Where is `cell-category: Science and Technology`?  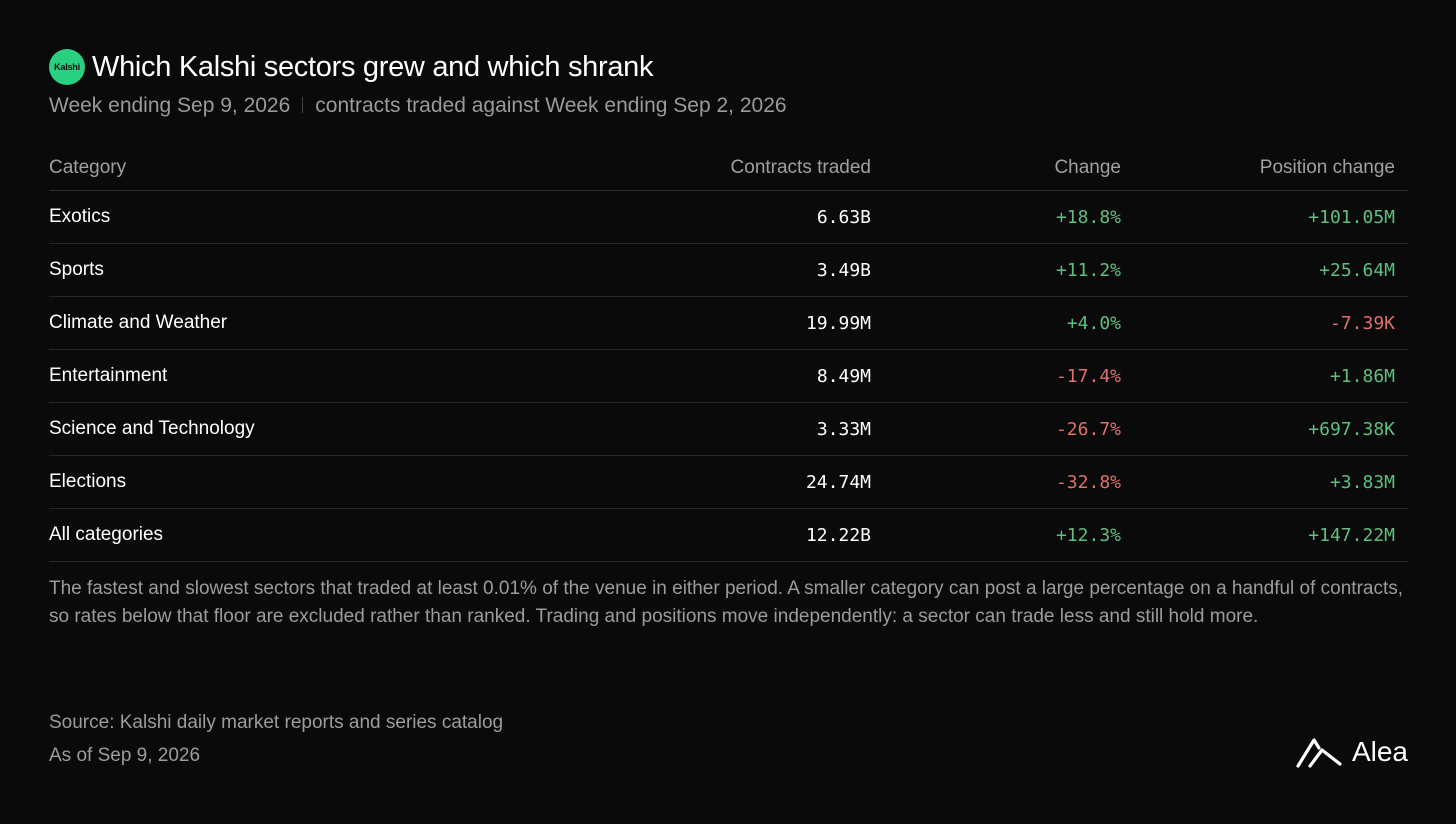
cell-category: Science and Technology is located at coordinates (284, 429).